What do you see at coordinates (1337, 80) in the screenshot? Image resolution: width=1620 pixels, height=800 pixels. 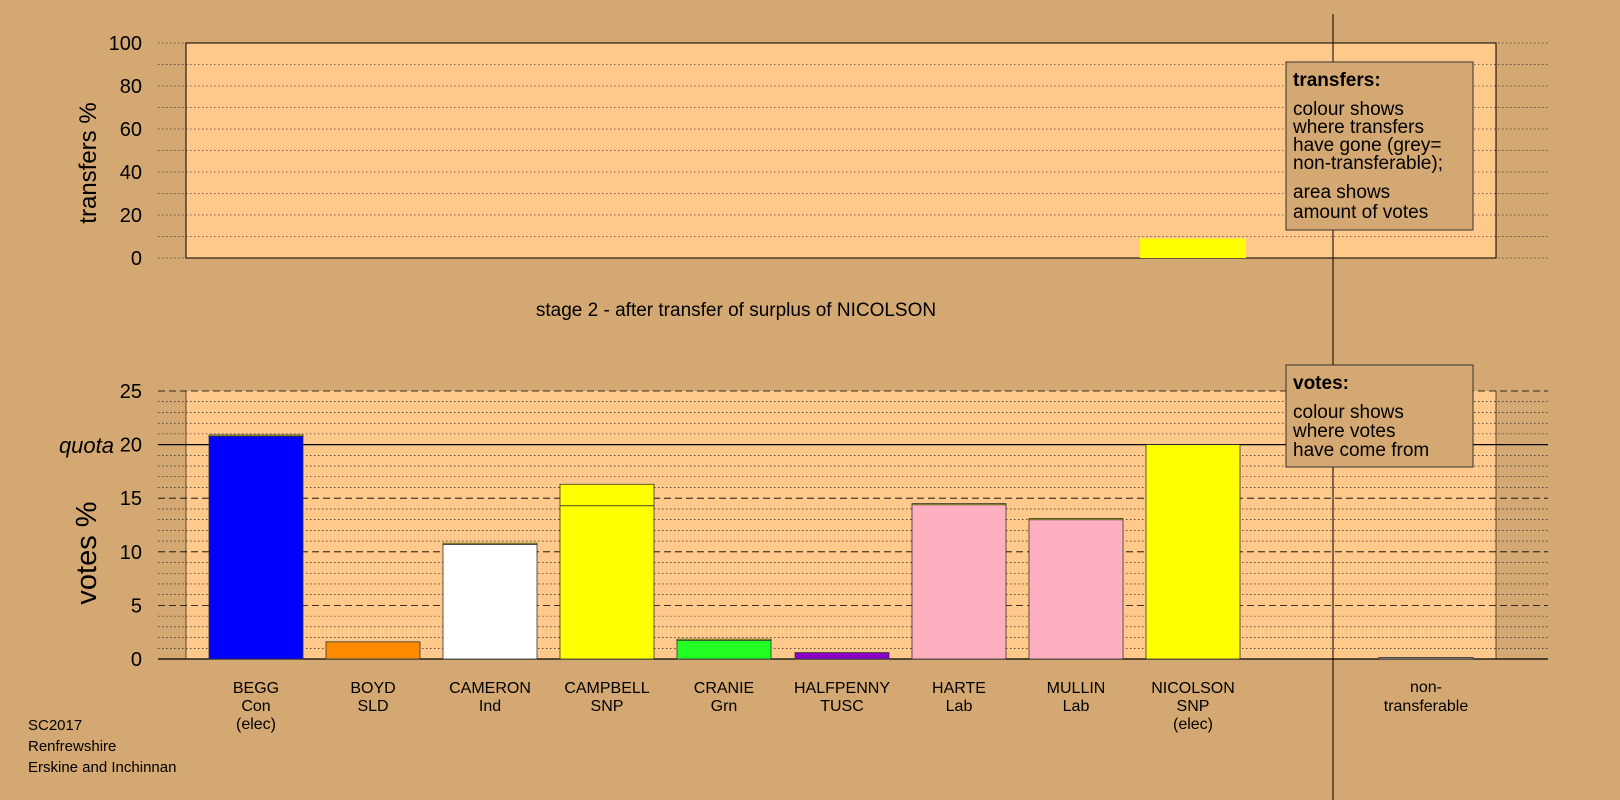 I see `transfers-legend-title: transfers:` at bounding box center [1337, 80].